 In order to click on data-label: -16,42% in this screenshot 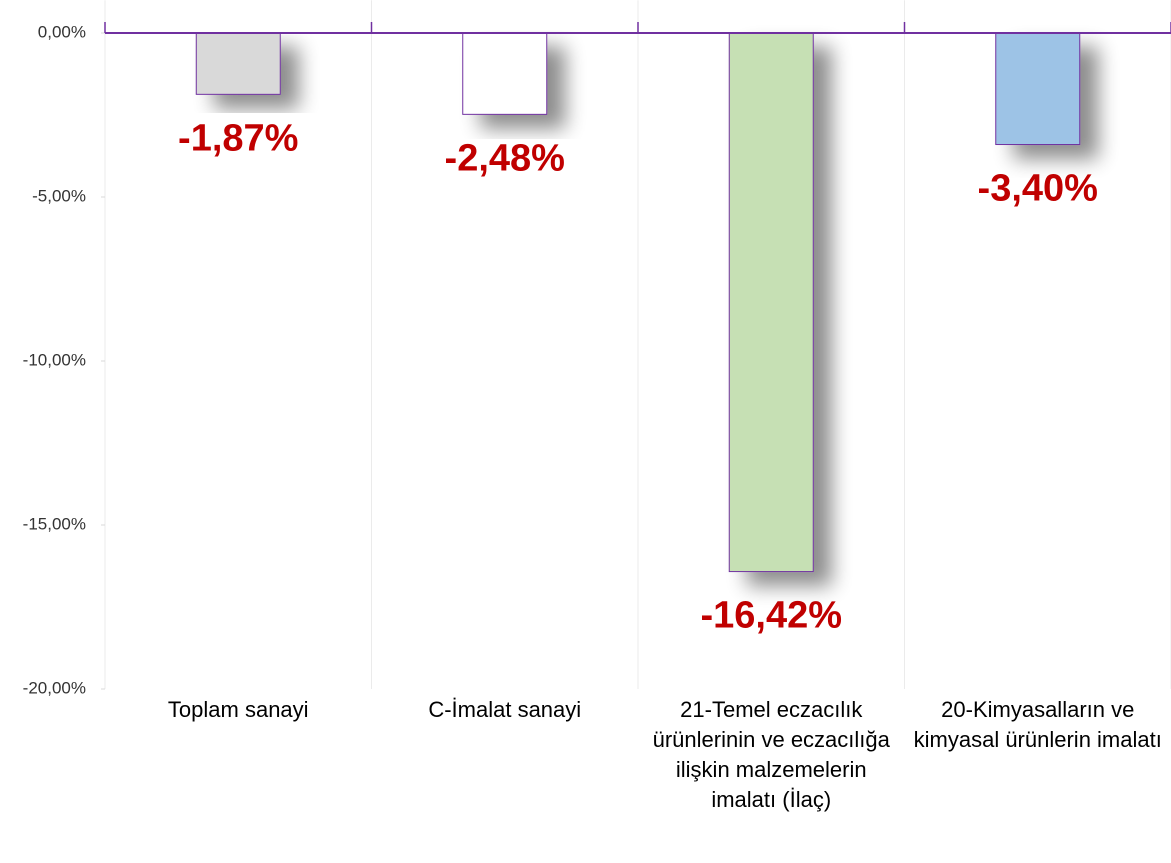, I will do `click(771, 616)`.